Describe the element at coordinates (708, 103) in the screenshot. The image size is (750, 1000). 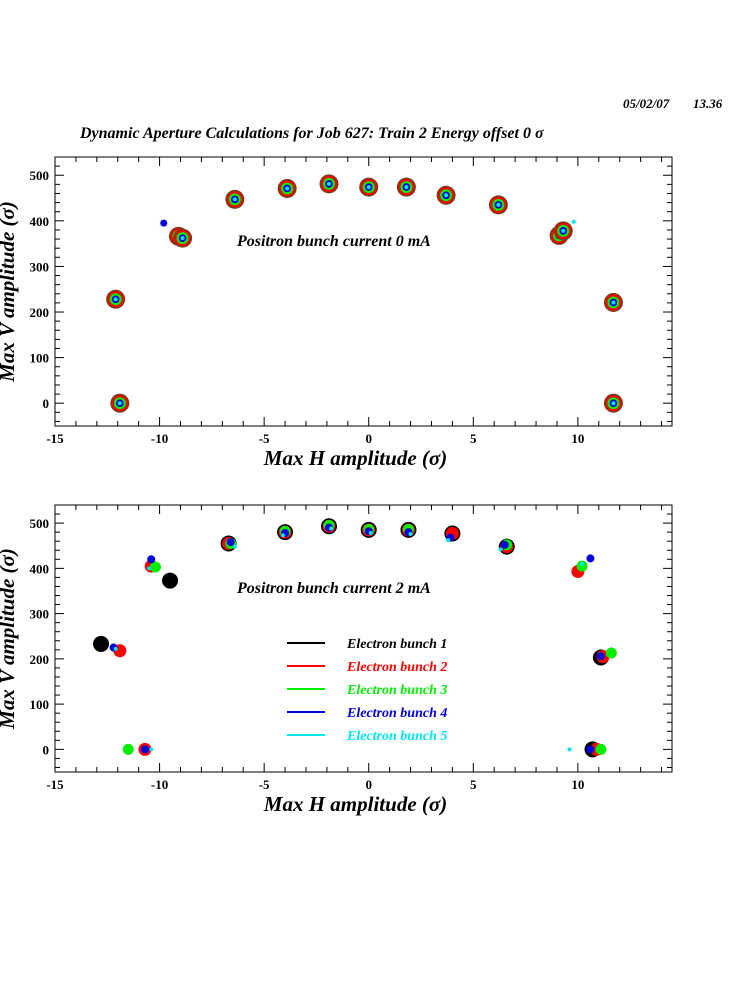
I see `time-label: 13.36` at that location.